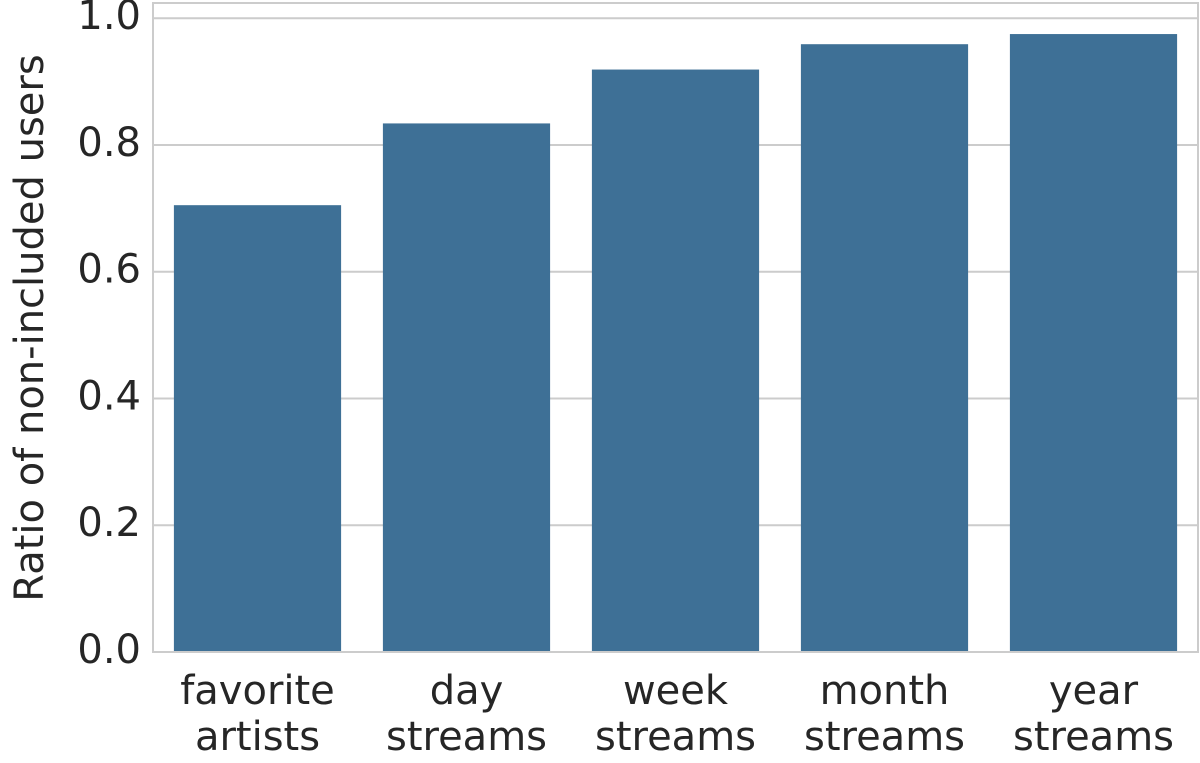 The width and height of the screenshot is (1200, 763). I want to click on y-tick-label: 0.8, so click(109, 143).